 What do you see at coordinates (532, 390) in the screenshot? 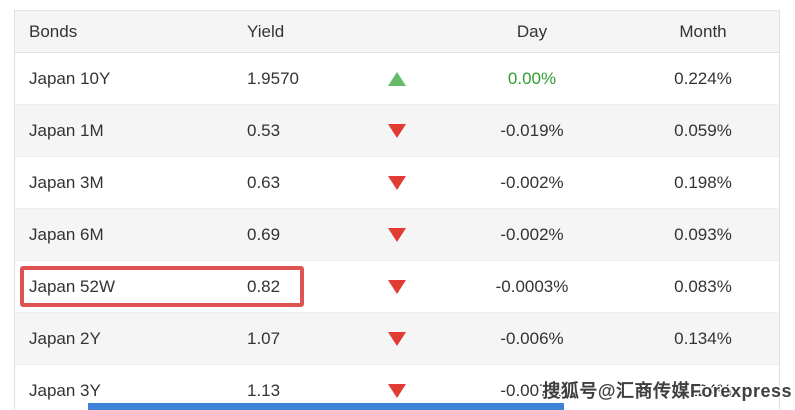
I see `day-value: -0.007%` at bounding box center [532, 390].